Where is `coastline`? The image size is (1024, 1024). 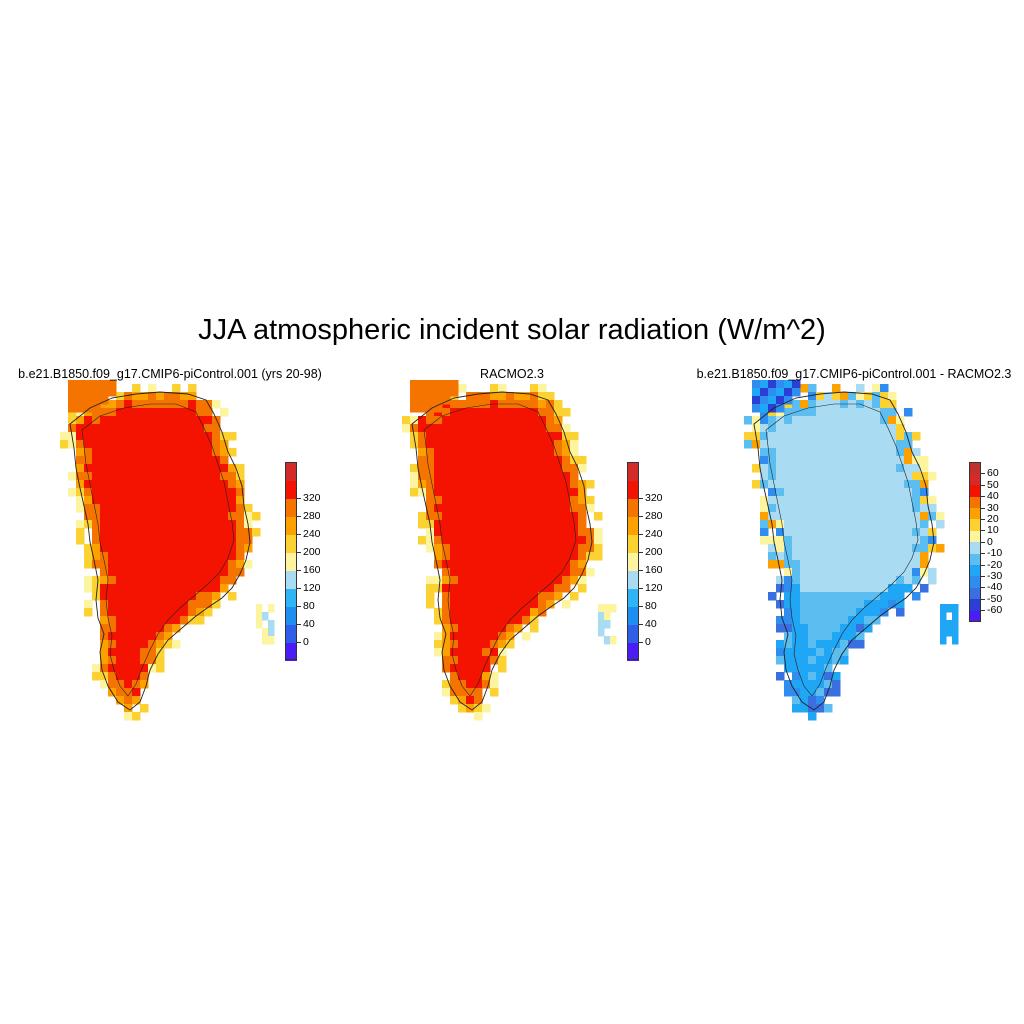
coastline is located at coordinates (502, 551).